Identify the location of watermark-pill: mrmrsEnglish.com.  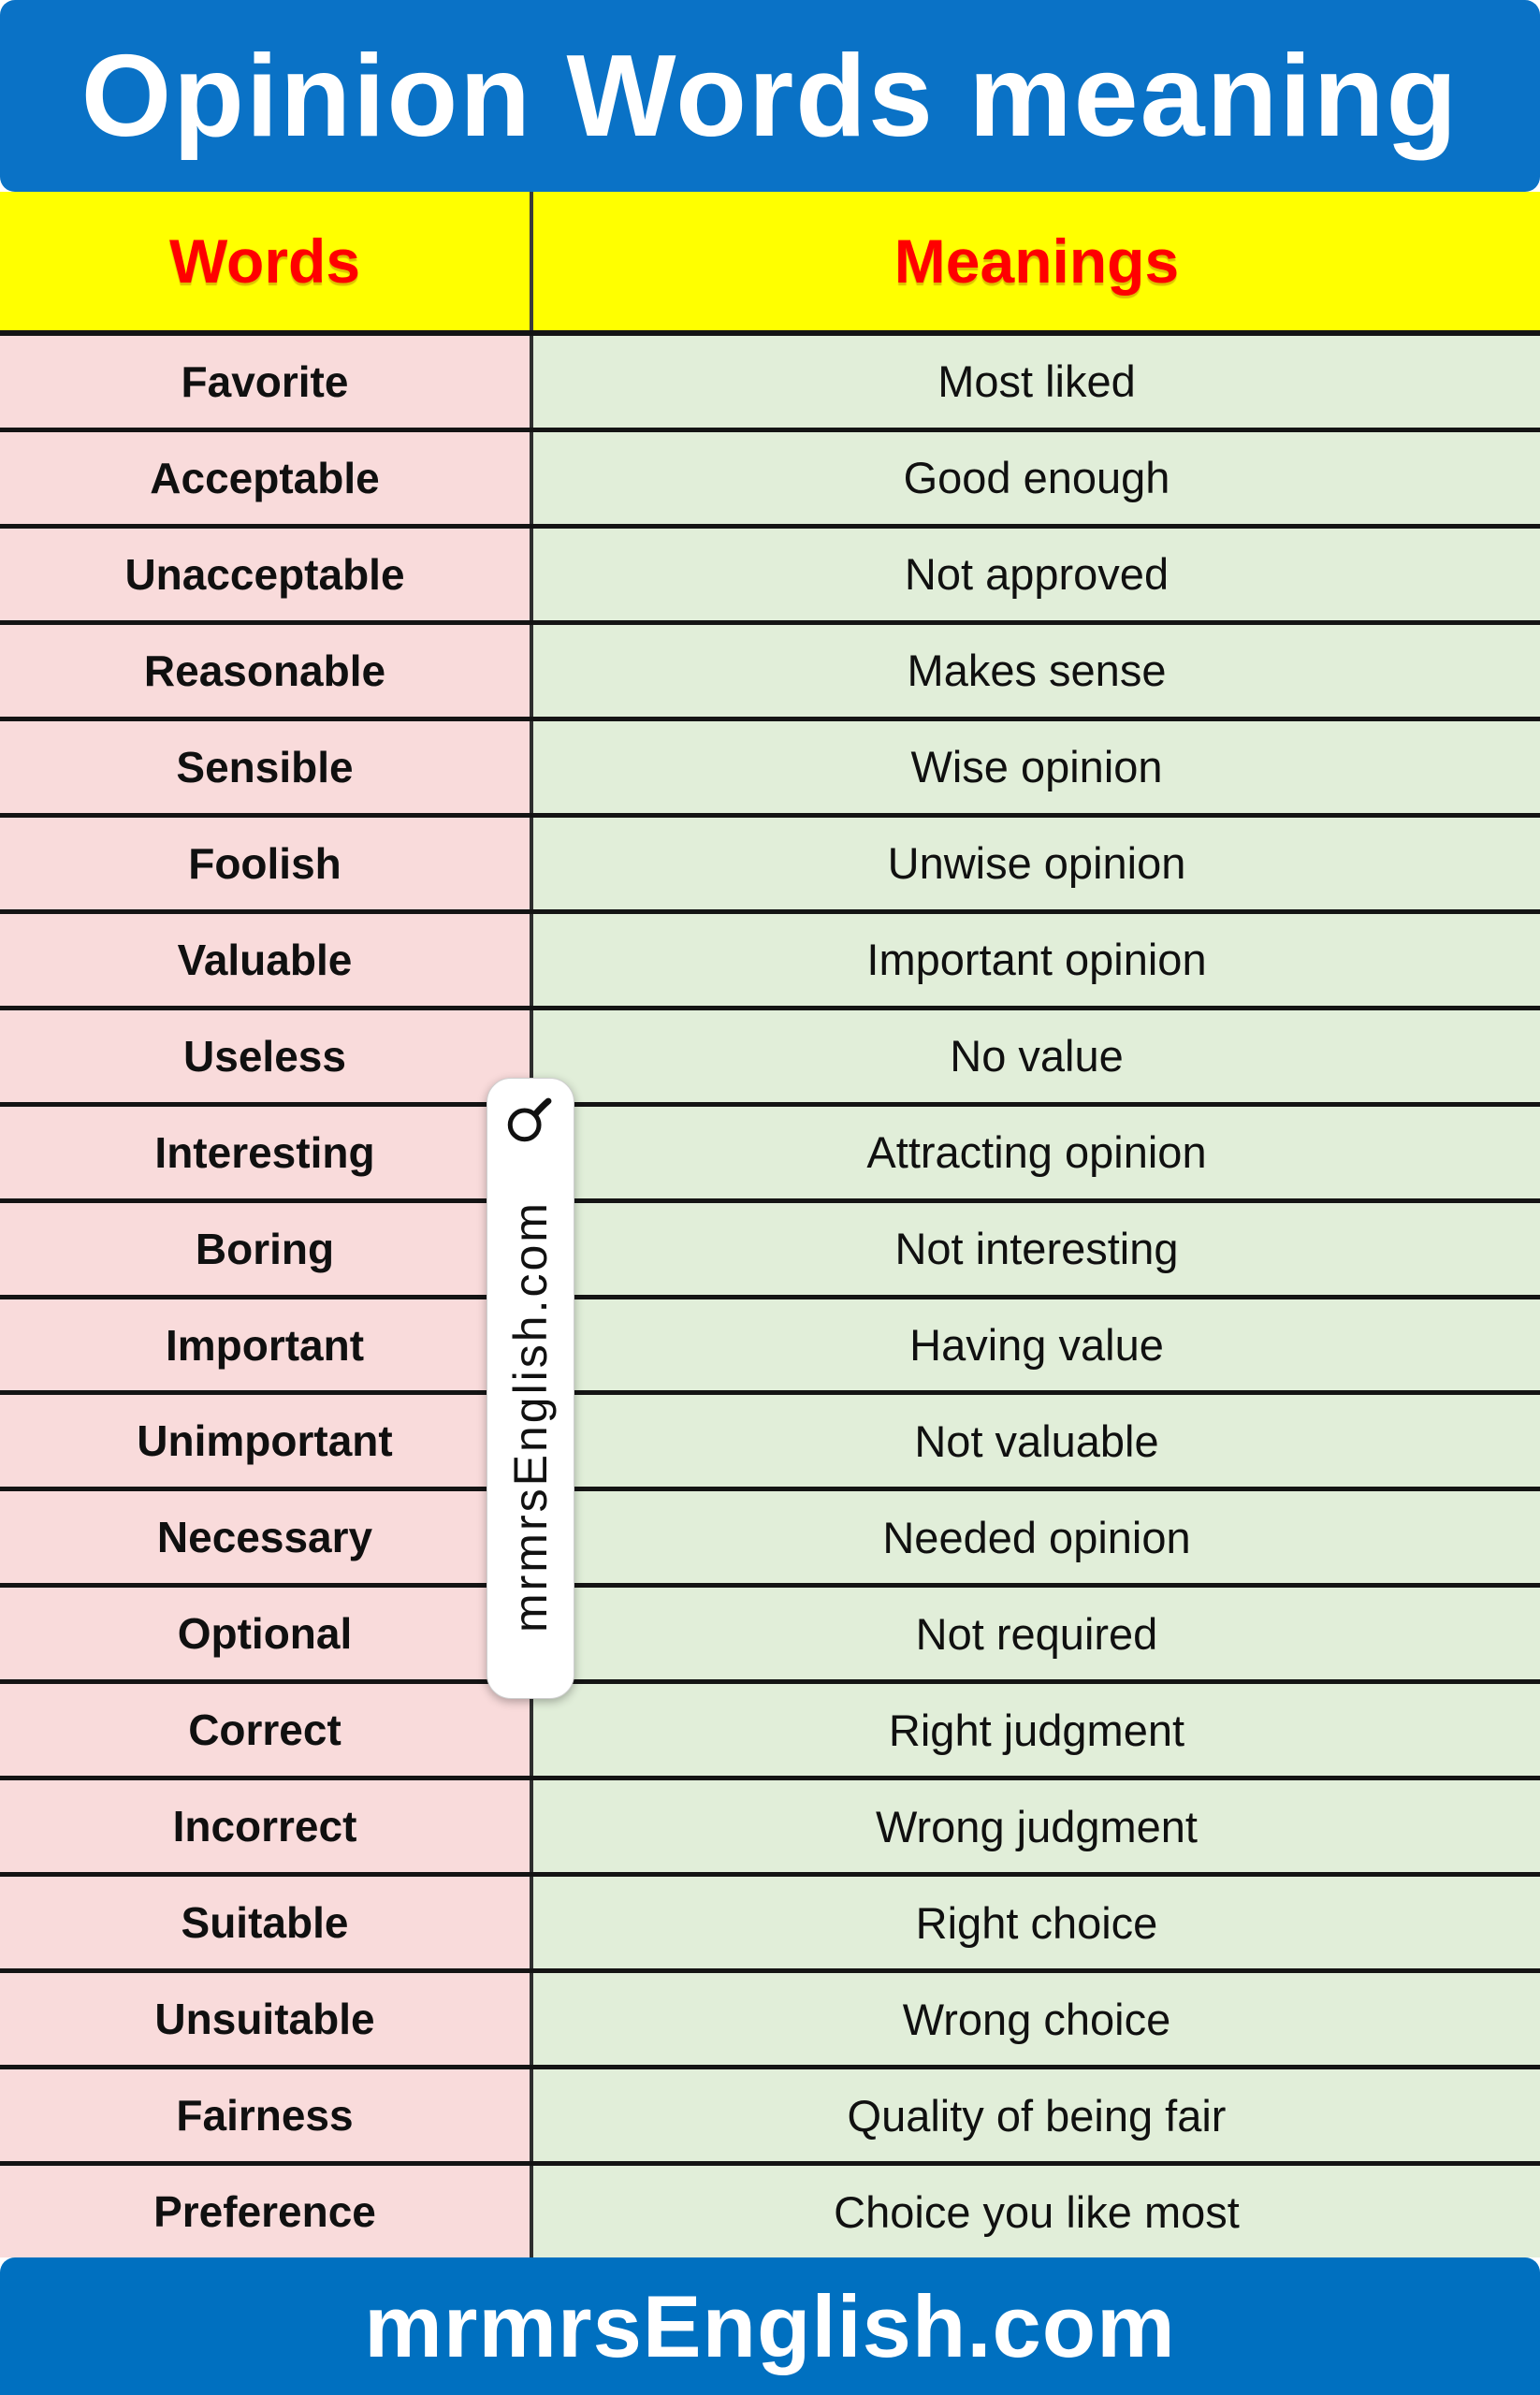
(531, 1388).